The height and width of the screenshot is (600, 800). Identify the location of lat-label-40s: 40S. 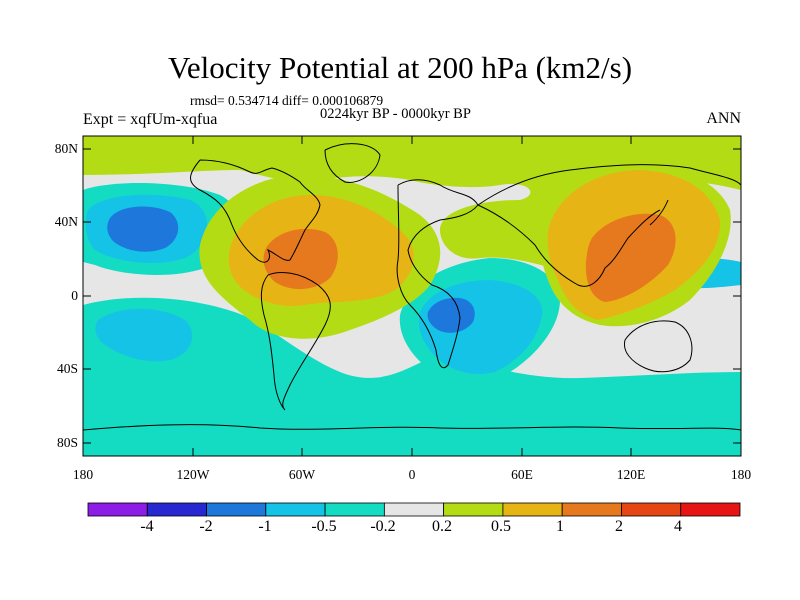
(67, 368).